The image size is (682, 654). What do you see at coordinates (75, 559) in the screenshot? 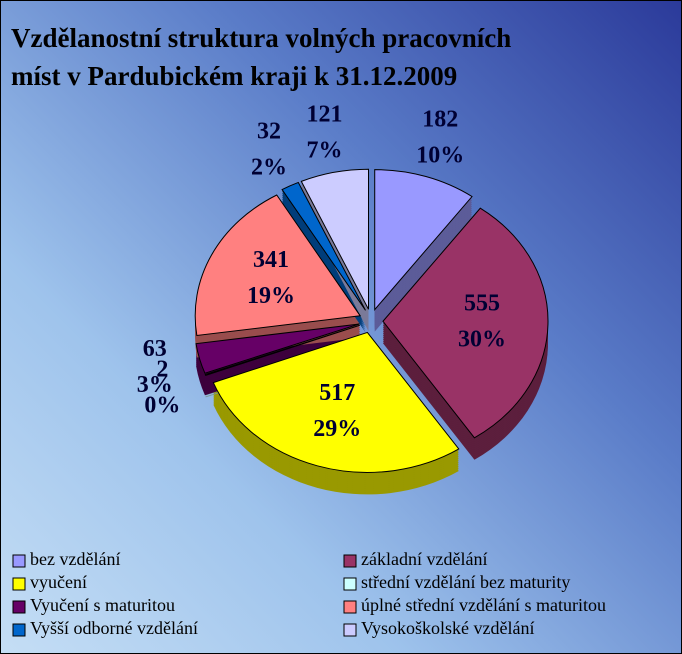
I see `legend-label: bez vzdělání` at bounding box center [75, 559].